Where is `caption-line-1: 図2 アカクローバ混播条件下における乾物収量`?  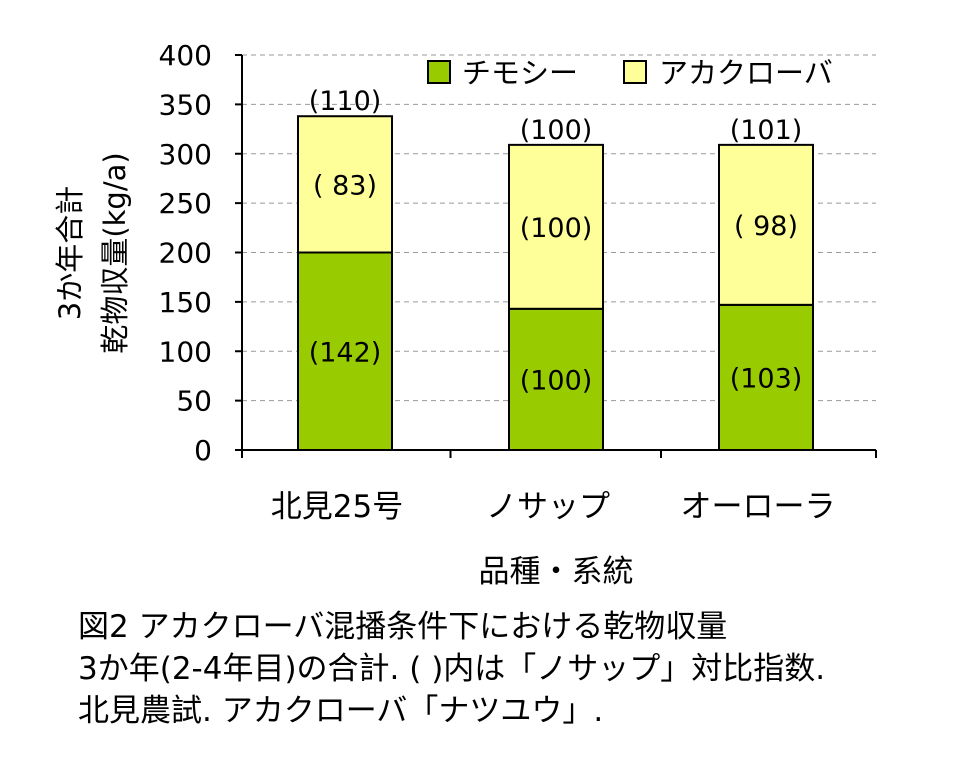 caption-line-1: 図2 アカクローバ混播条件下における乾物収量 is located at coordinates (403, 627).